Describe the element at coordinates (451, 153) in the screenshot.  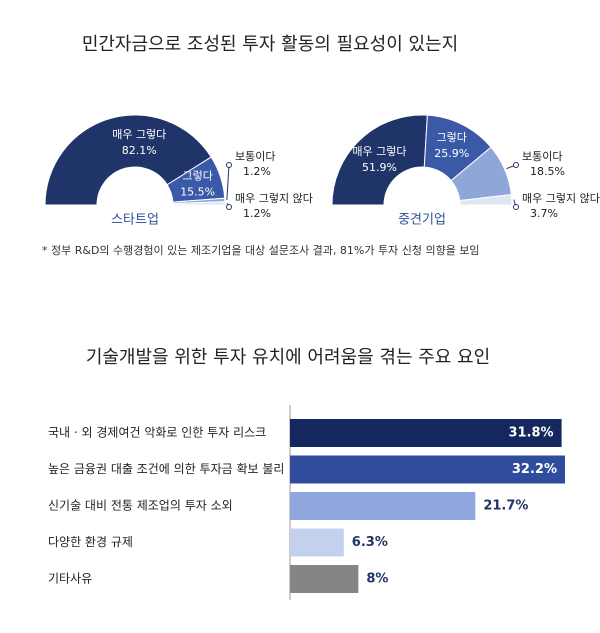
I see `slice-value: 25.9%` at that location.